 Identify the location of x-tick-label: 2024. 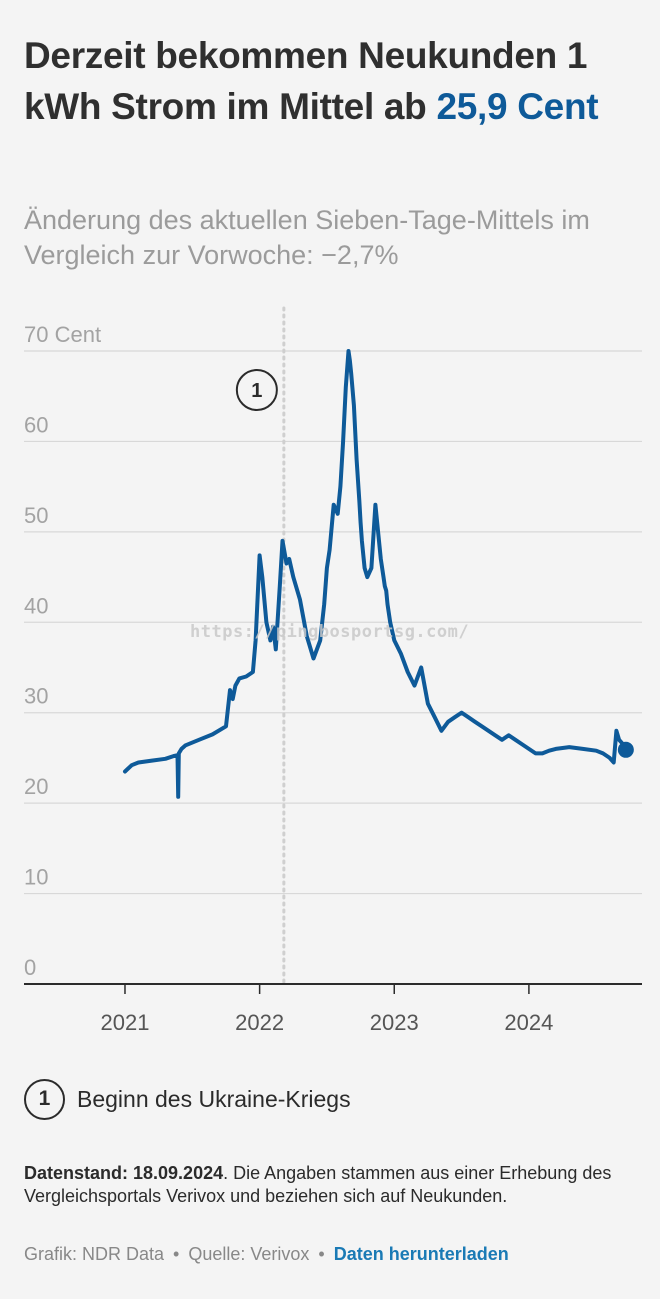
(528, 1022).